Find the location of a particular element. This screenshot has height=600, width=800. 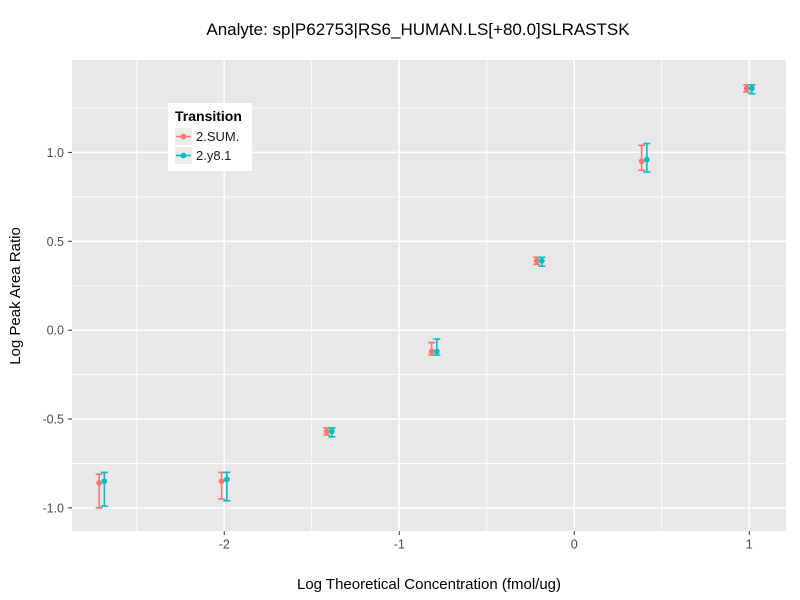

legend-items: 2.SUM. 2.y8.1 is located at coordinates (208, 146).